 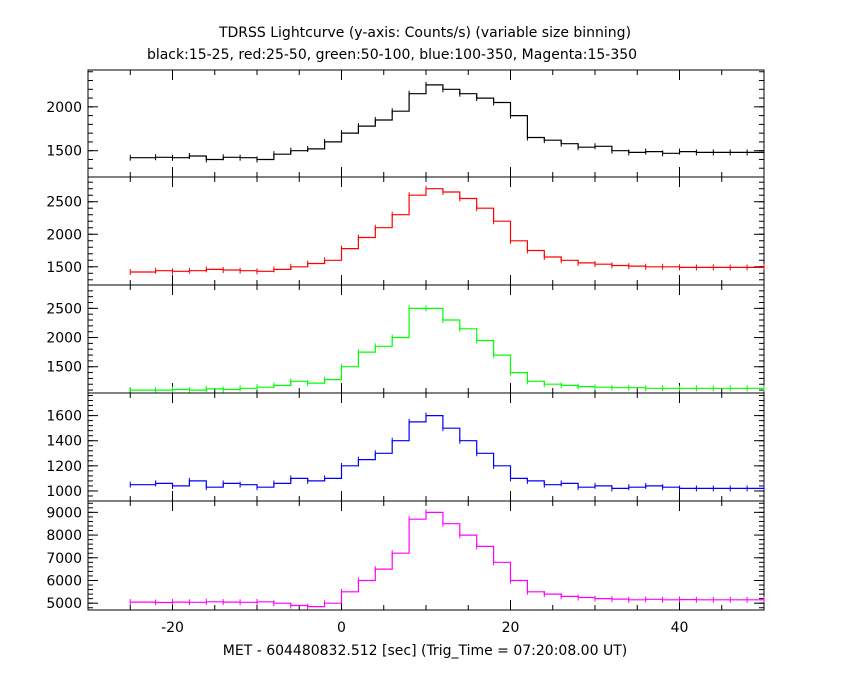 What do you see at coordinates (172, 628) in the screenshot?
I see `x-tick-label: -20` at bounding box center [172, 628].